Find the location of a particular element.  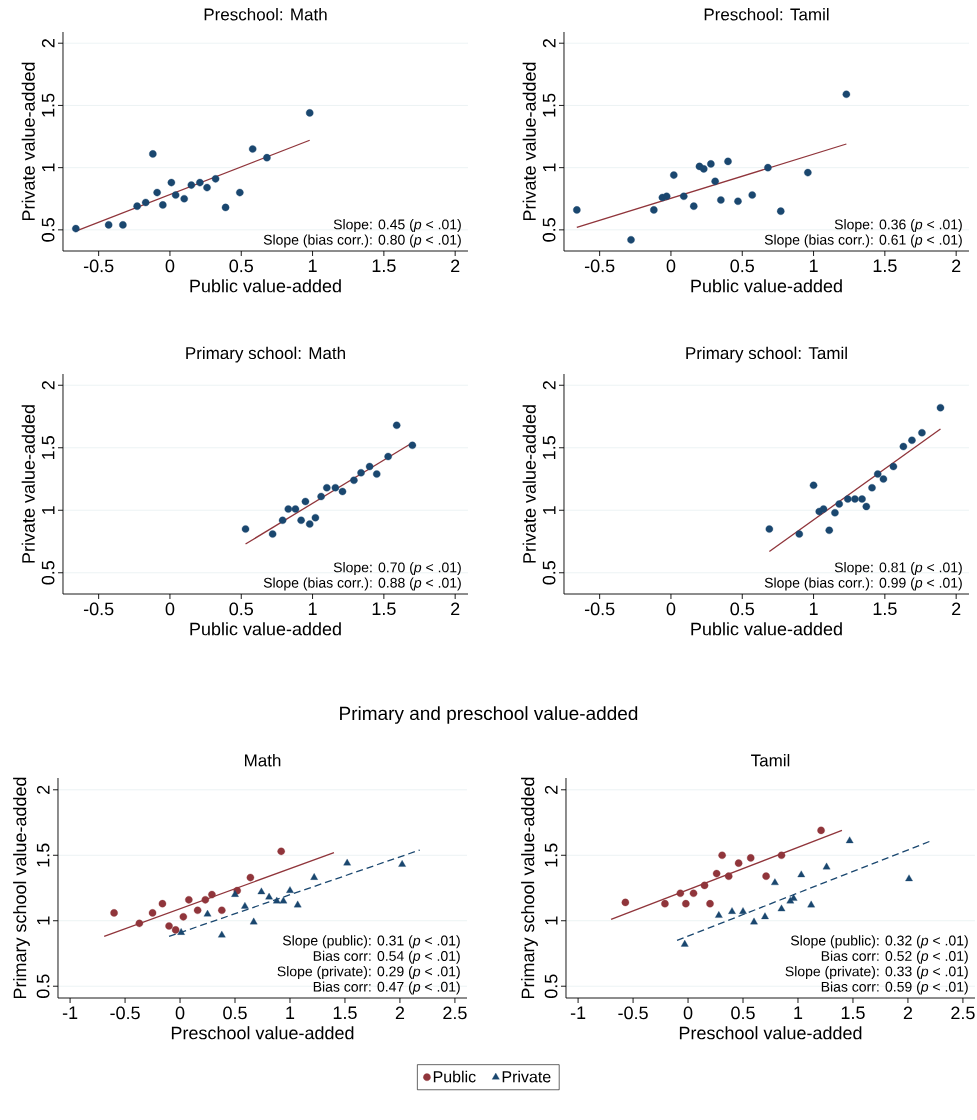

annotation: Slope (bias corr.): 0.99 (p < .01) is located at coordinates (863, 584).